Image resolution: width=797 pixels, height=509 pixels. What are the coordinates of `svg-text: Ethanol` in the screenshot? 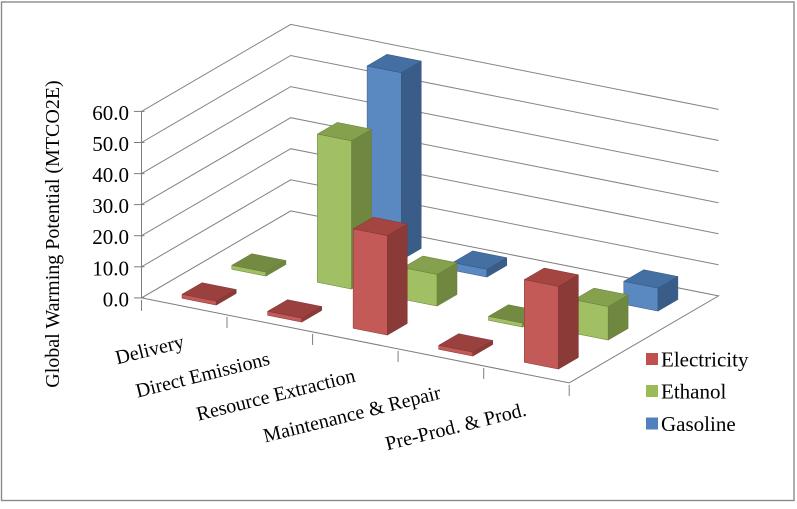 It's located at (693, 392).